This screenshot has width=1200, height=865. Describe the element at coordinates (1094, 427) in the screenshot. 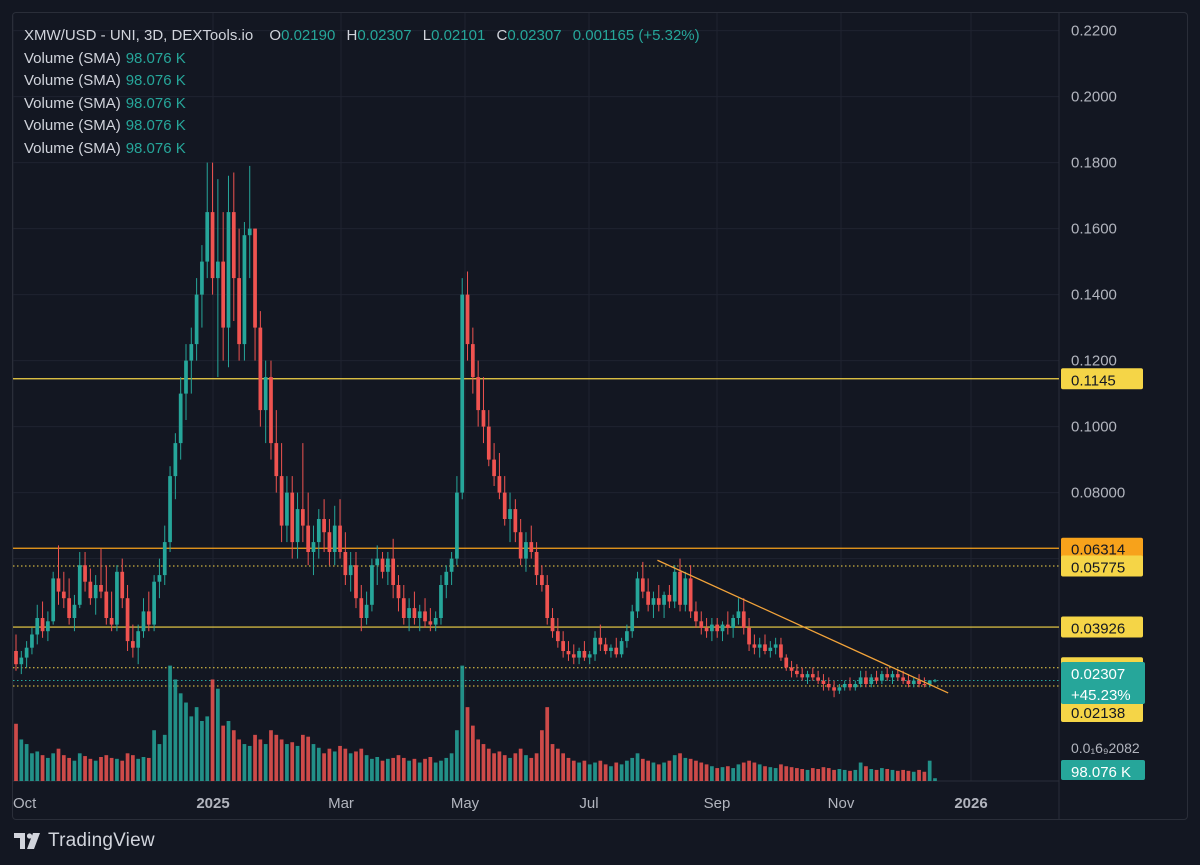

I see `y-tick-label: 0.1000` at that location.